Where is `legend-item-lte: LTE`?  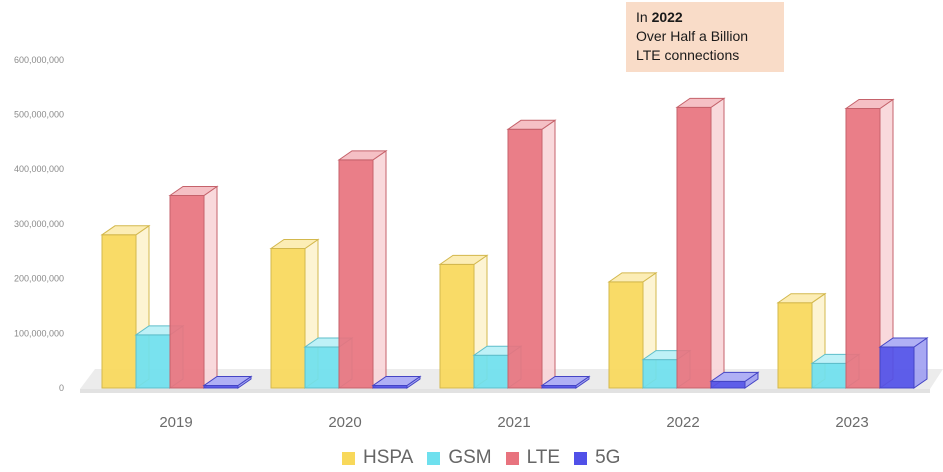
legend-item-lte: LTE is located at coordinates (533, 458).